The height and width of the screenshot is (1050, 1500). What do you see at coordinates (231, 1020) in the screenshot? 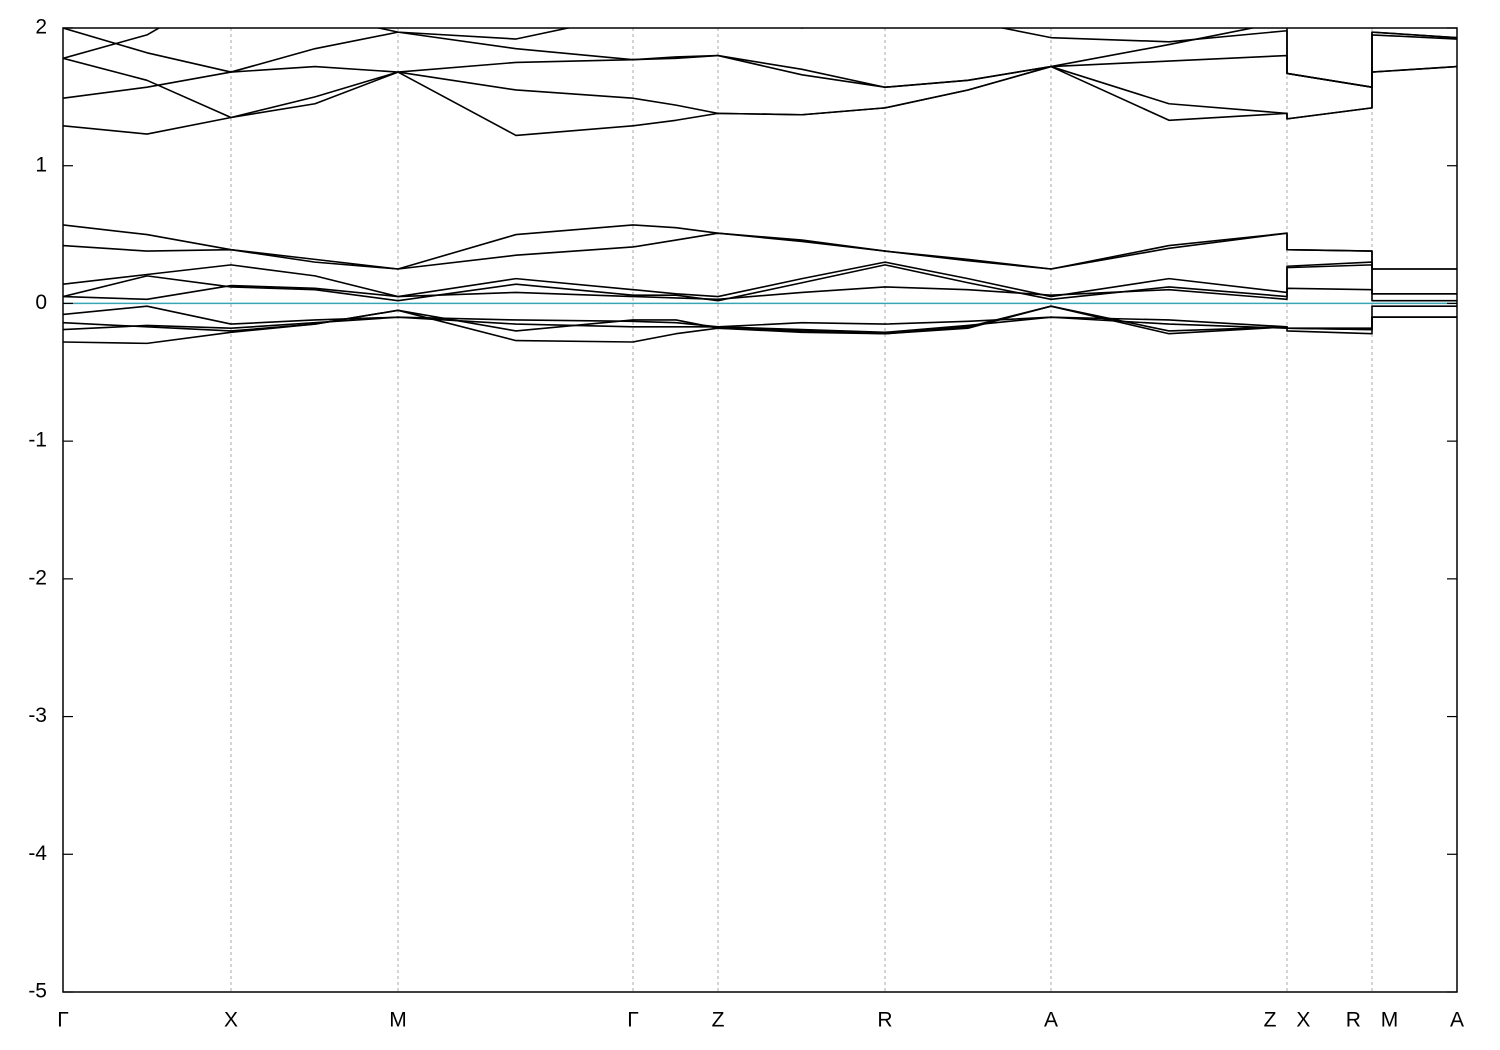
I see `x-tick-label: X` at bounding box center [231, 1020].